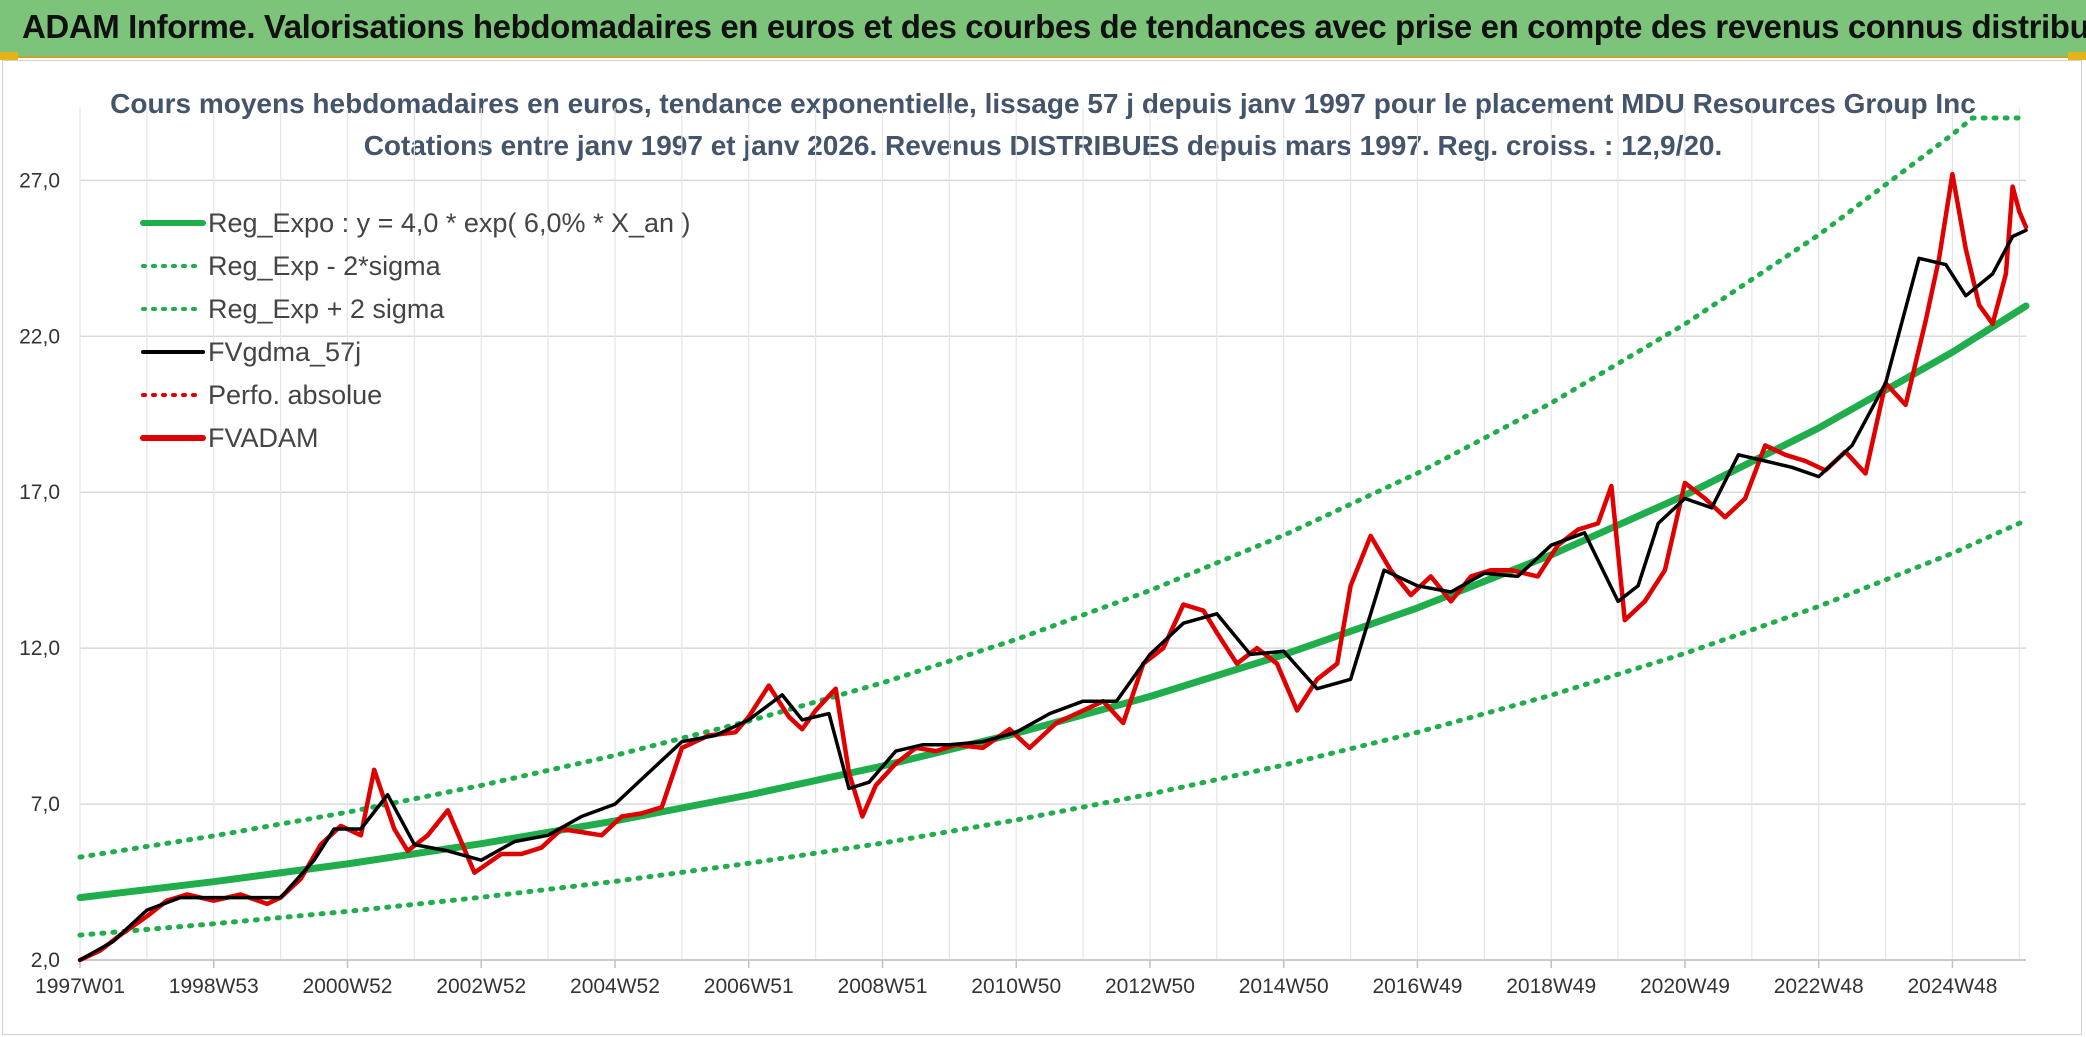 This screenshot has height=1037, width=2086. Describe the element at coordinates (326, 309) in the screenshot. I see `legend-label: Reg_Exp + 2 sigma` at that location.